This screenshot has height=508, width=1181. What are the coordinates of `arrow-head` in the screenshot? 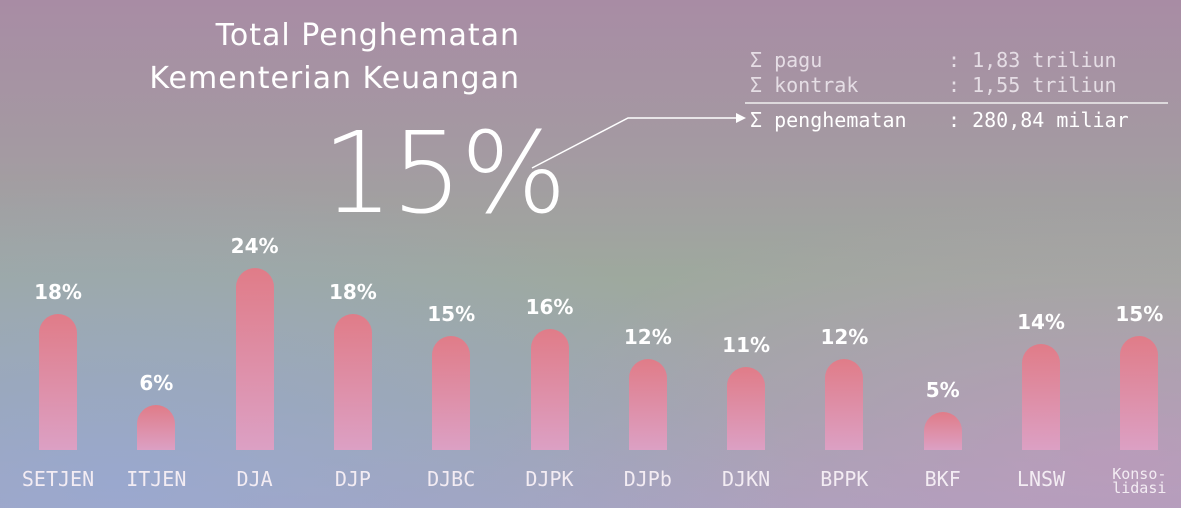 It's located at (741, 118).